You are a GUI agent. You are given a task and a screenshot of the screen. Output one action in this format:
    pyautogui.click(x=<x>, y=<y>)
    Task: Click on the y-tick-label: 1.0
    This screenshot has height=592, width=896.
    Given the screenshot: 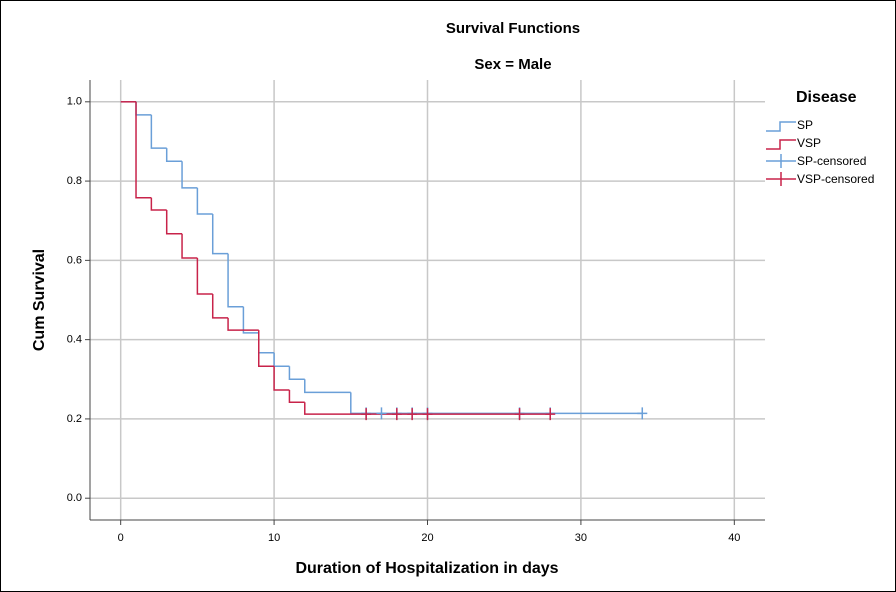 What is the action you would take?
    pyautogui.click(x=74, y=102)
    